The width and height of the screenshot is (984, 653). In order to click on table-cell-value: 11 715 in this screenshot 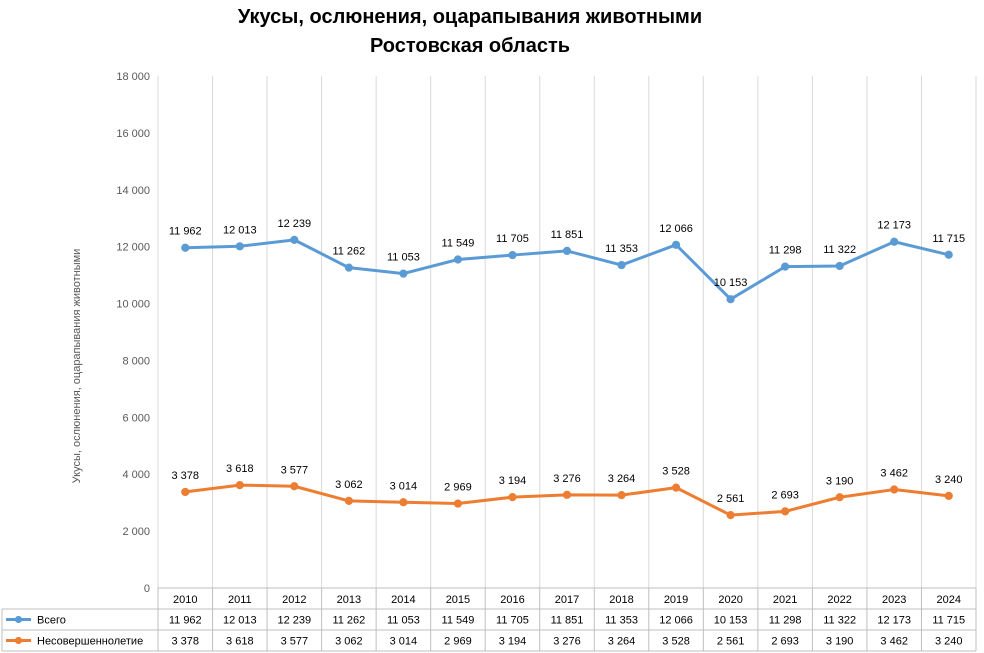, I will do `click(948, 621)`.